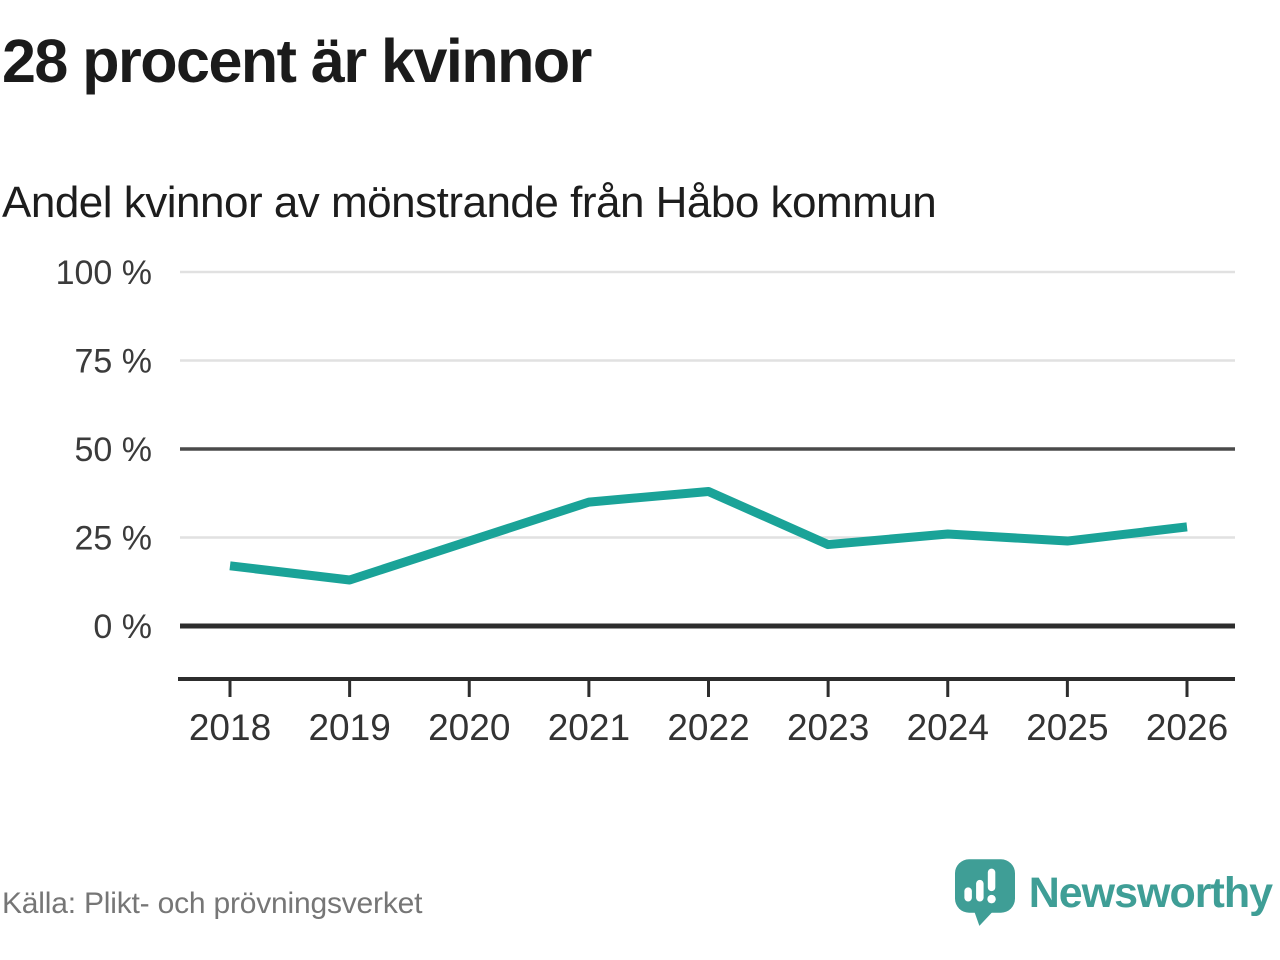 The height and width of the screenshot is (960, 1280). What do you see at coordinates (297, 61) in the screenshot?
I see `chart-title: 28 procent är kvinnor` at bounding box center [297, 61].